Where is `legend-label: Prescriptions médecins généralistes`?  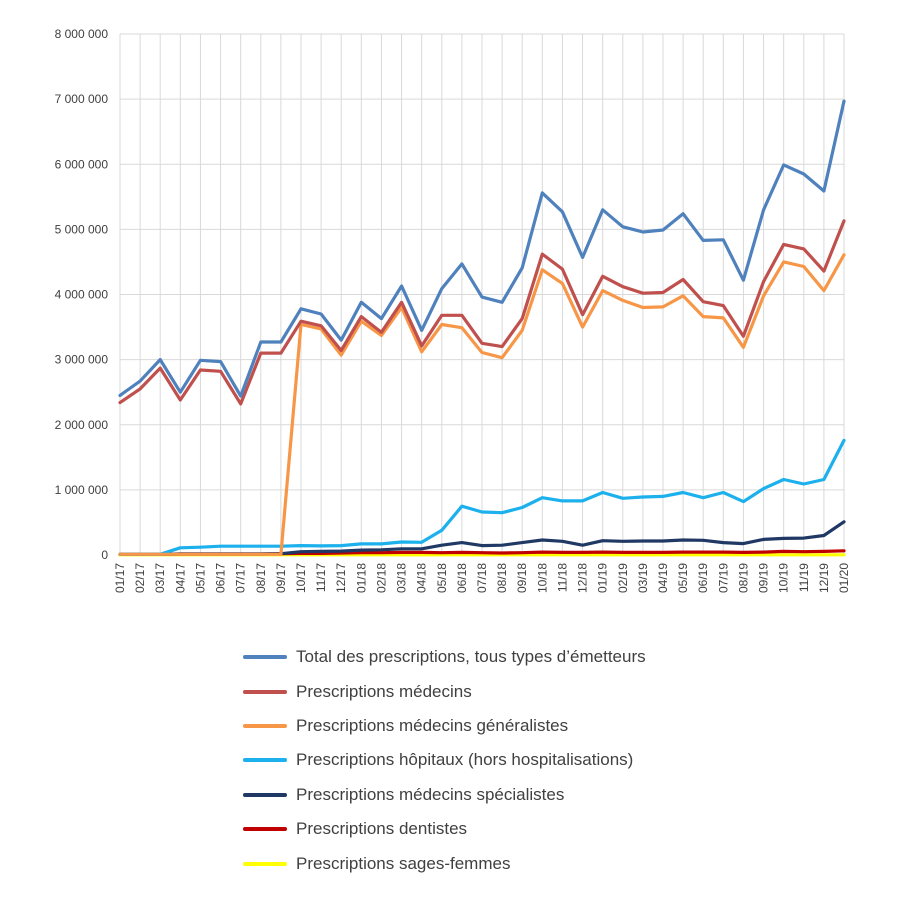
legend-label: Prescriptions médecins généralistes is located at coordinates (432, 725).